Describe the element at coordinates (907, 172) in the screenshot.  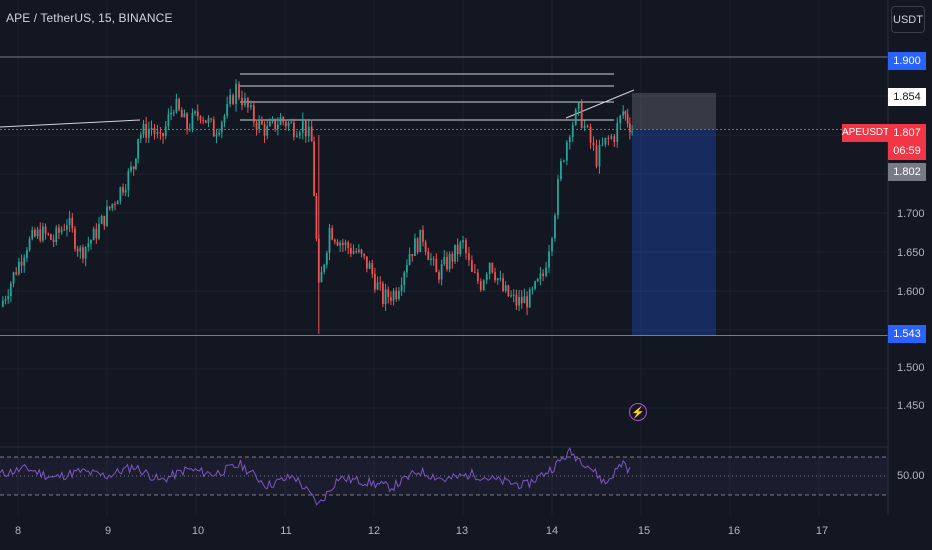
I see `previous-close-tag: 1.802` at that location.